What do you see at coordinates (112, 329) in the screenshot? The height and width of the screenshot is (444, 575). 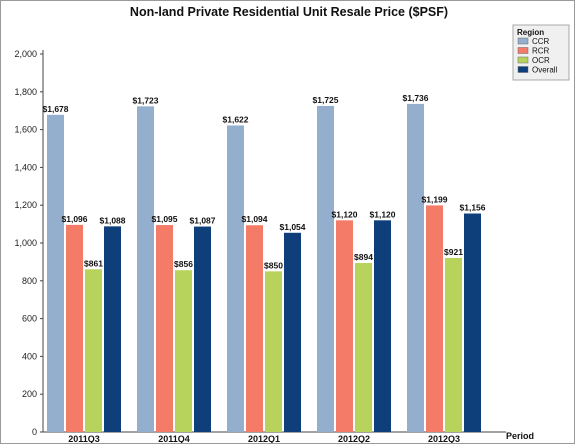 I see `bar-overall-2011q3` at bounding box center [112, 329].